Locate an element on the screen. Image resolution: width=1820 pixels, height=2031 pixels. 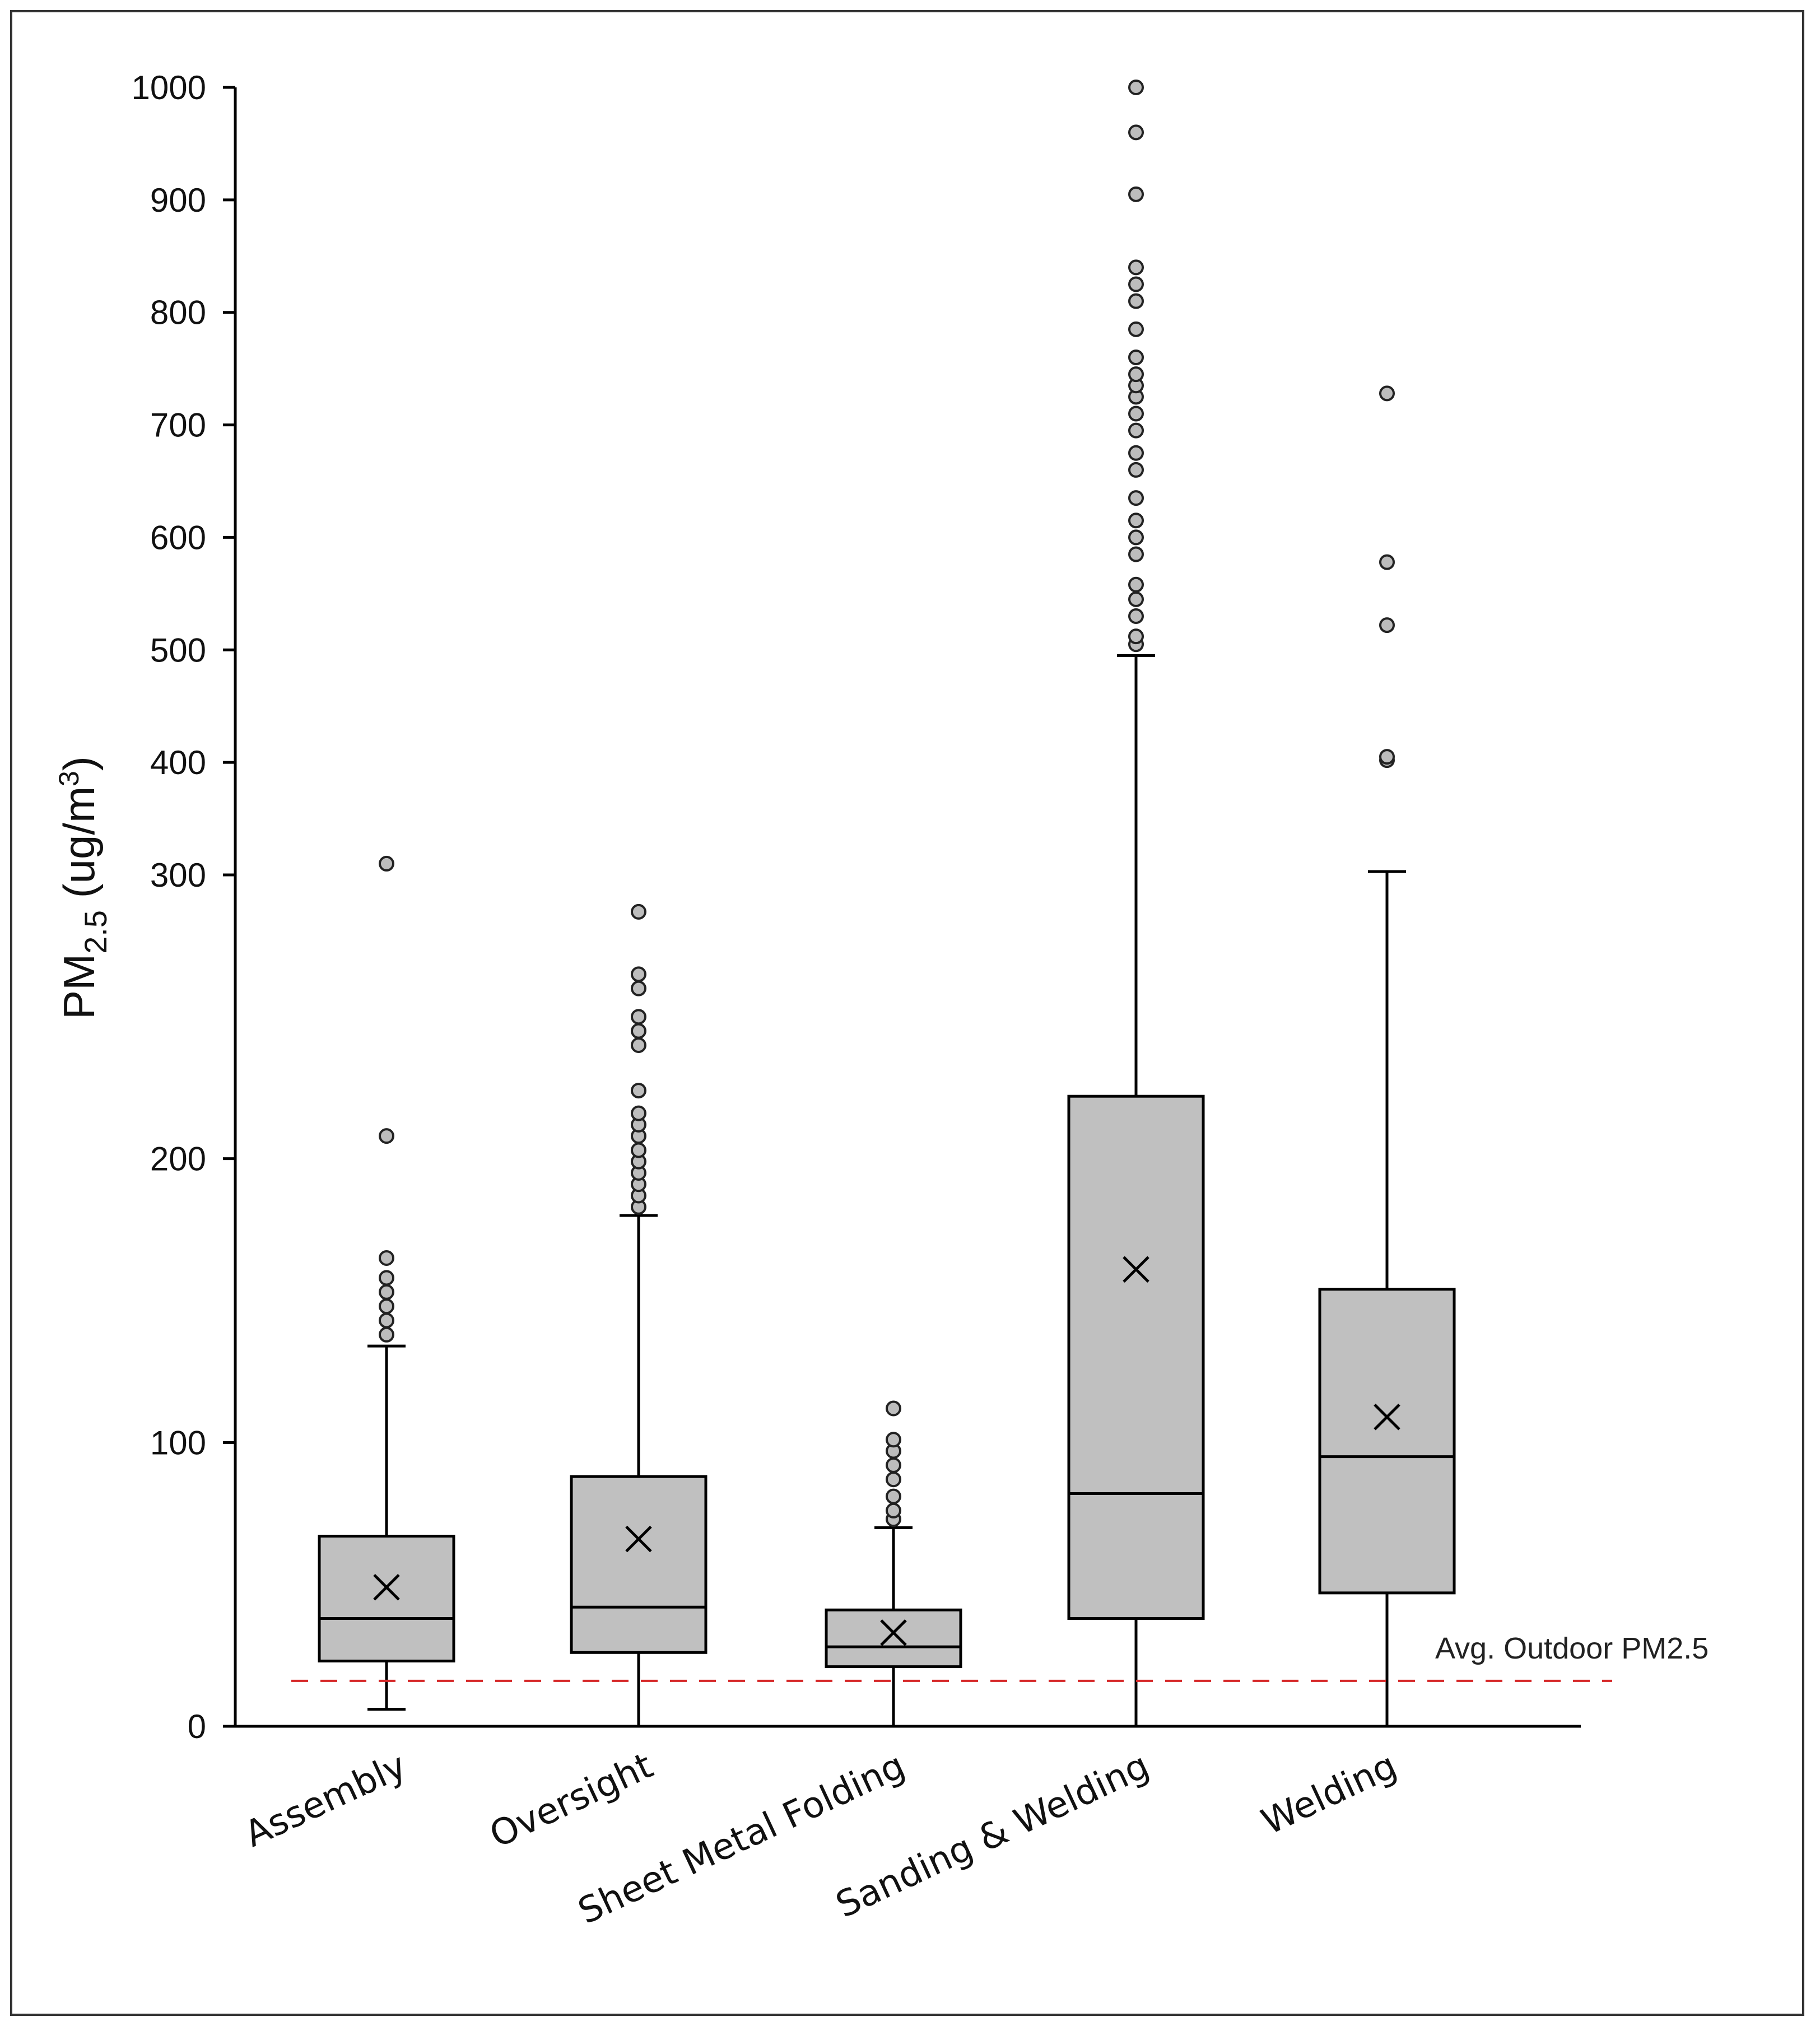
y-tick-label: 100 is located at coordinates (178, 1442).